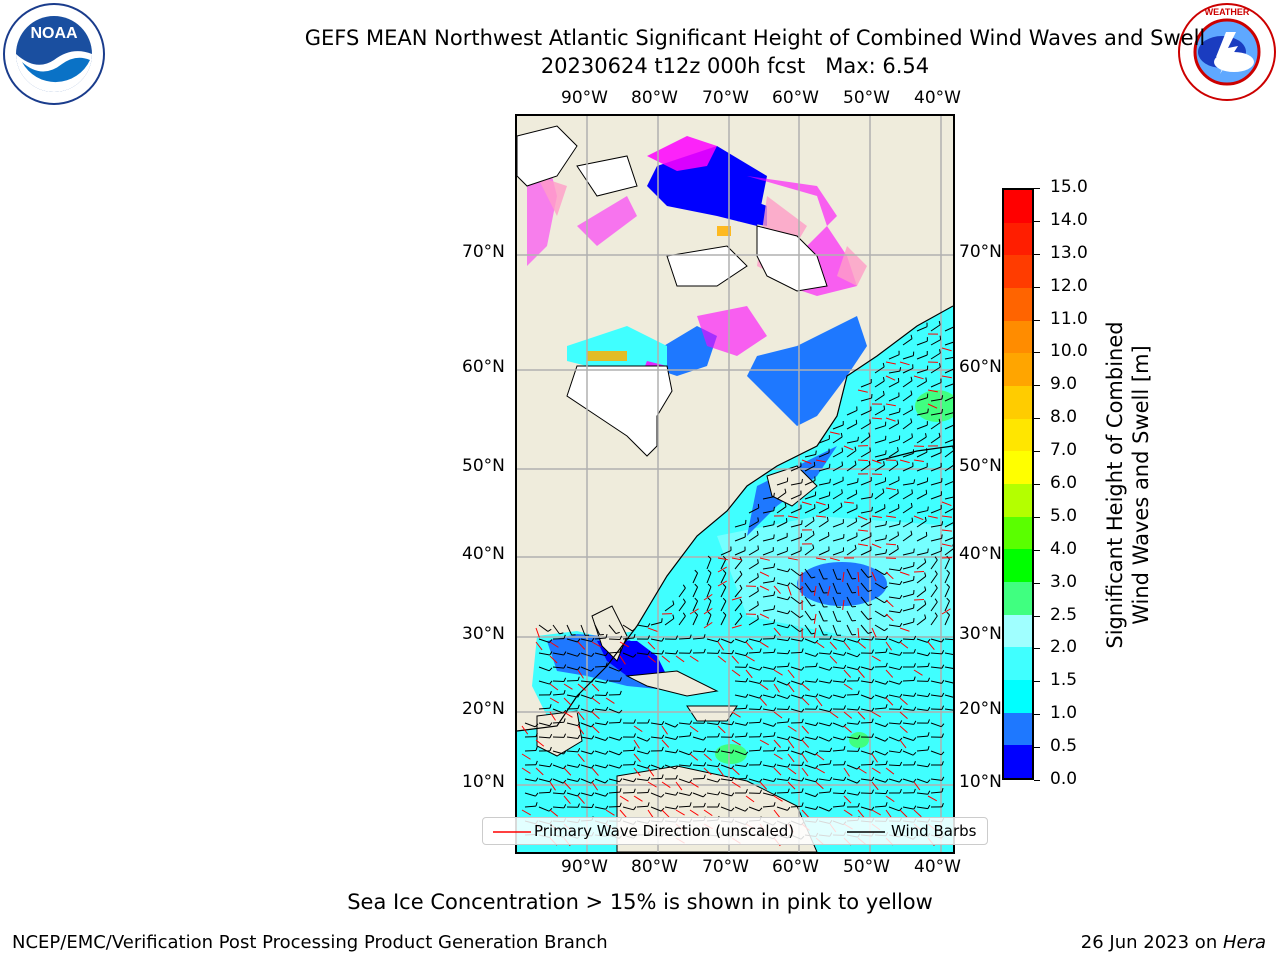 The height and width of the screenshot is (960, 1280). I want to click on colorbar-tick, so click(1037, 484).